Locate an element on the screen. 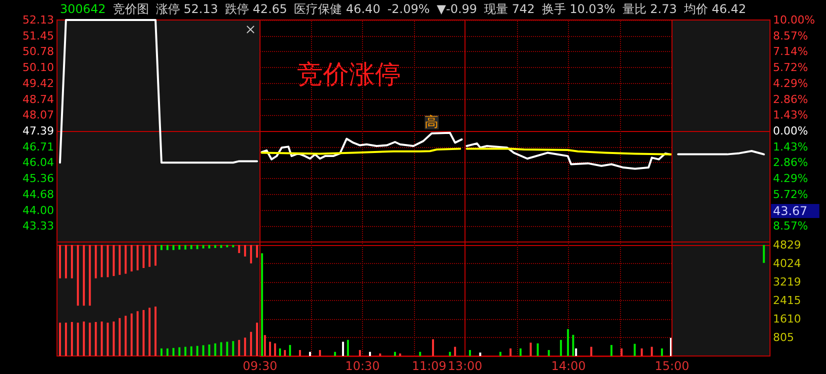 Image resolution: width=826 pixels, height=374 pixels. y-tick-label: 44.68 is located at coordinates (38, 194).